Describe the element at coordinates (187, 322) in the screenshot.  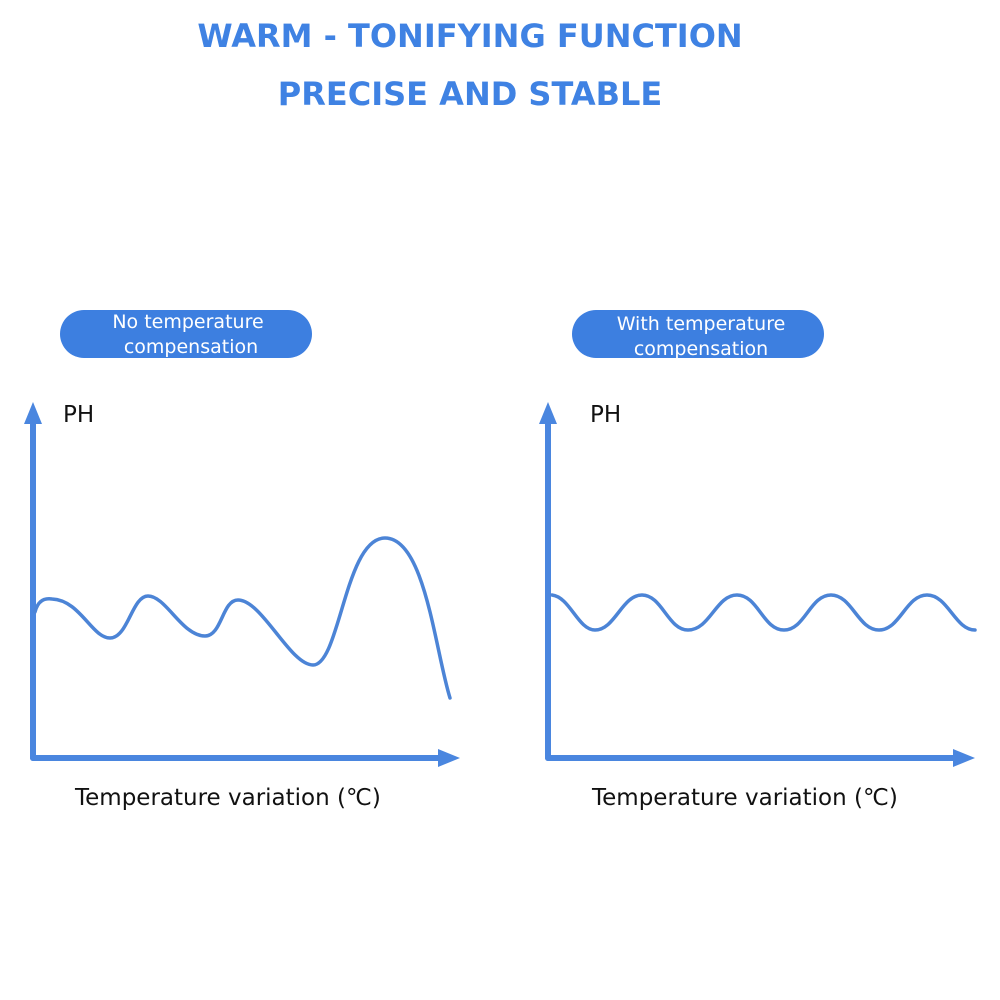
I see `badge-line: No temperature` at that location.